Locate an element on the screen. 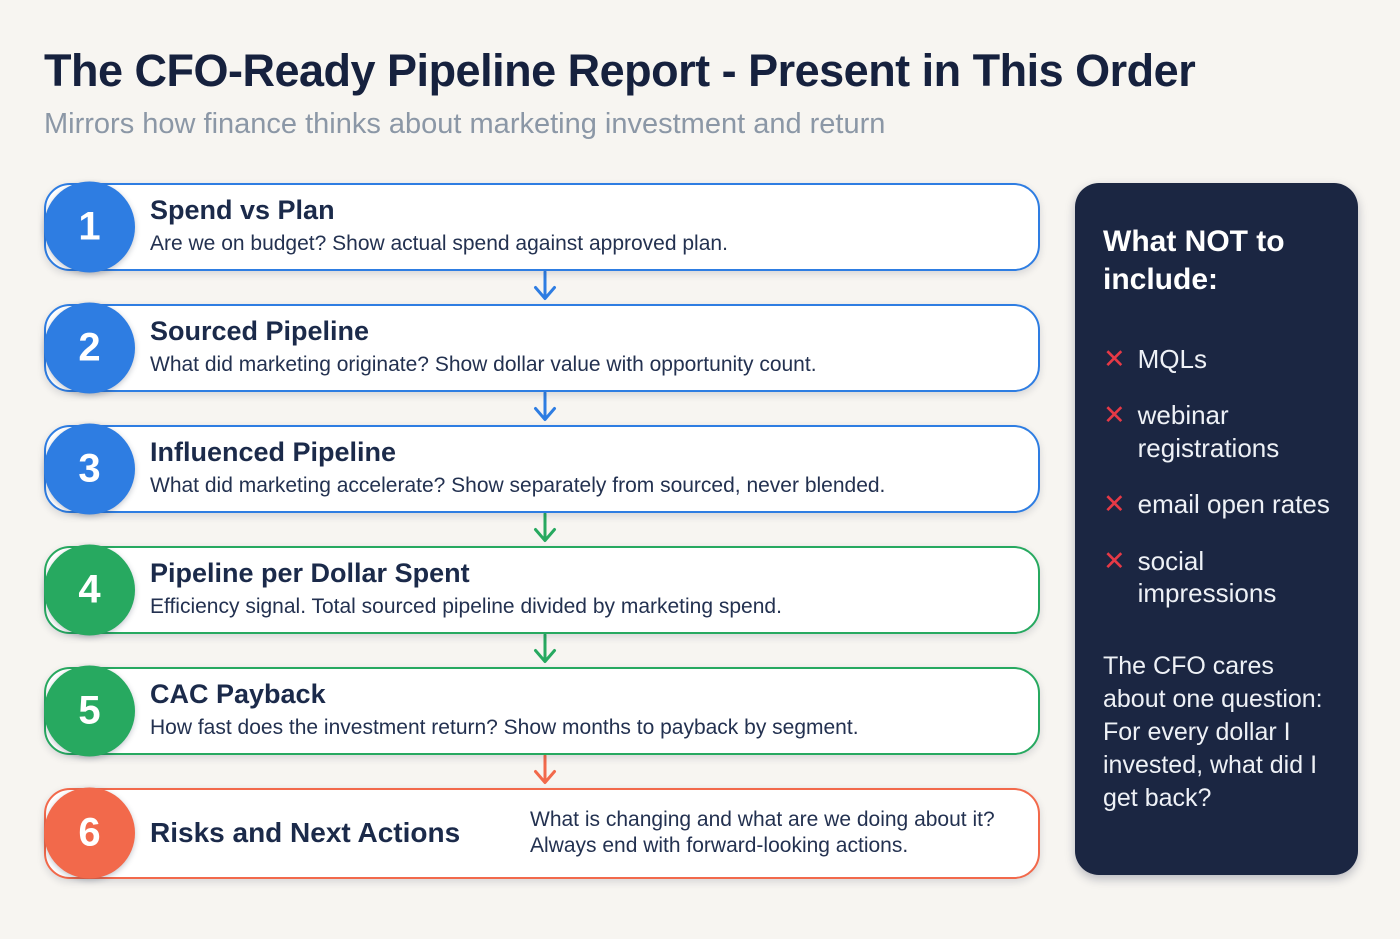 The width and height of the screenshot is (1400, 939). list-item: ✕ MQLs is located at coordinates (1216, 359).